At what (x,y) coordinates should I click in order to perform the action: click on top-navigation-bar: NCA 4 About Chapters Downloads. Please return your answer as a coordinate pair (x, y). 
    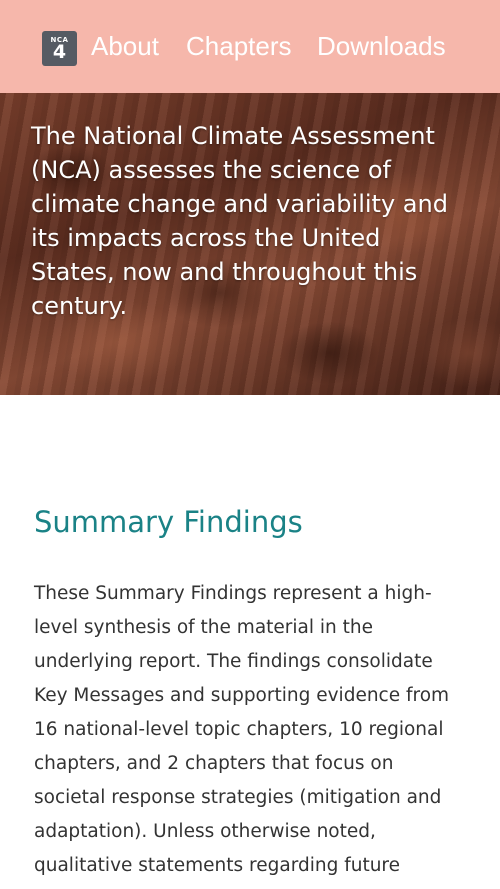
    Looking at the image, I should click on (250, 46).